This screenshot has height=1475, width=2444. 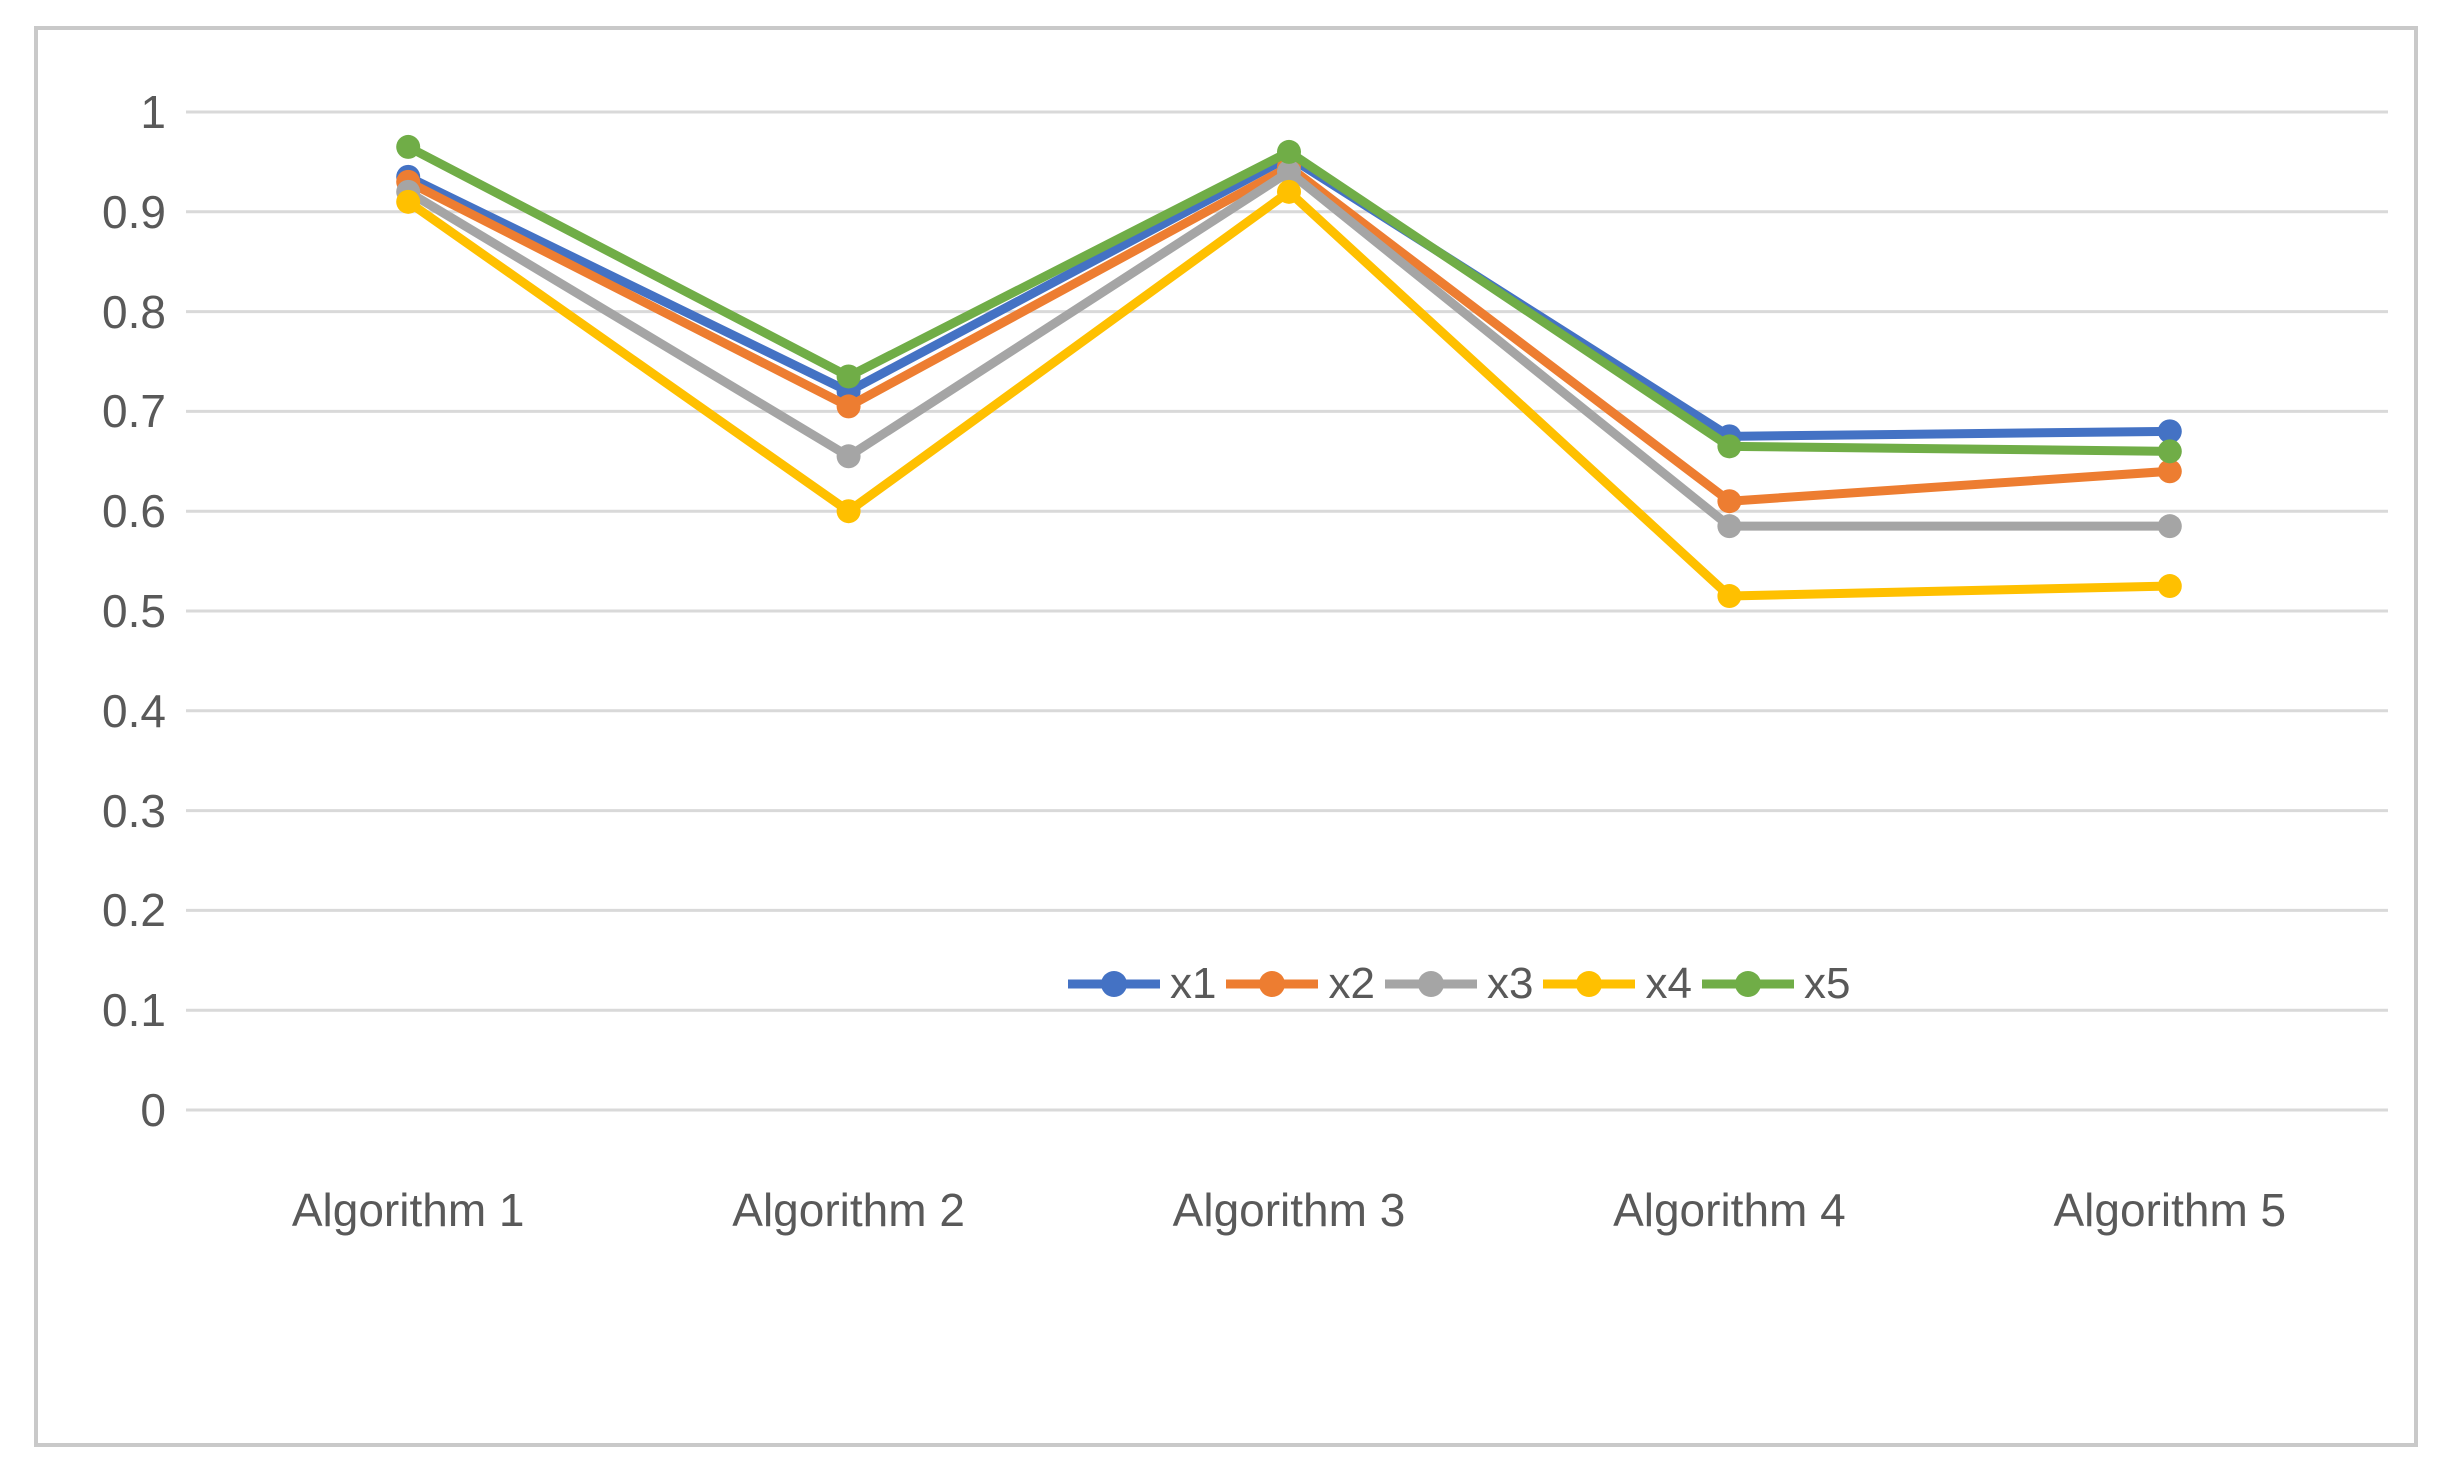 What do you see at coordinates (134, 211) in the screenshot?
I see `y-tick-label: 0.9` at bounding box center [134, 211].